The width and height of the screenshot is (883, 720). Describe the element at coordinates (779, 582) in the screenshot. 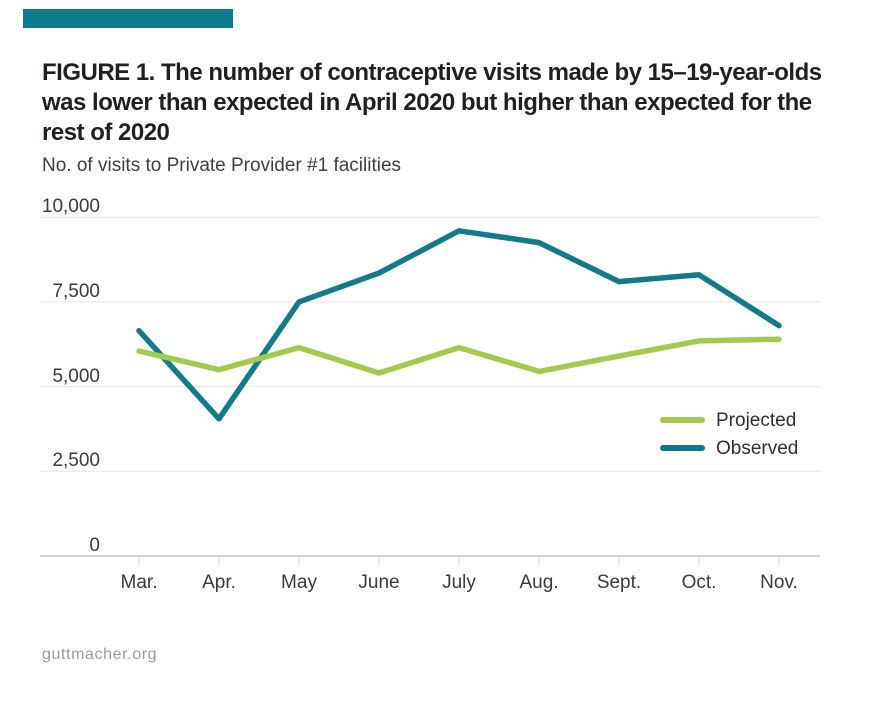

I see `x-axis-label: Nov.` at that location.